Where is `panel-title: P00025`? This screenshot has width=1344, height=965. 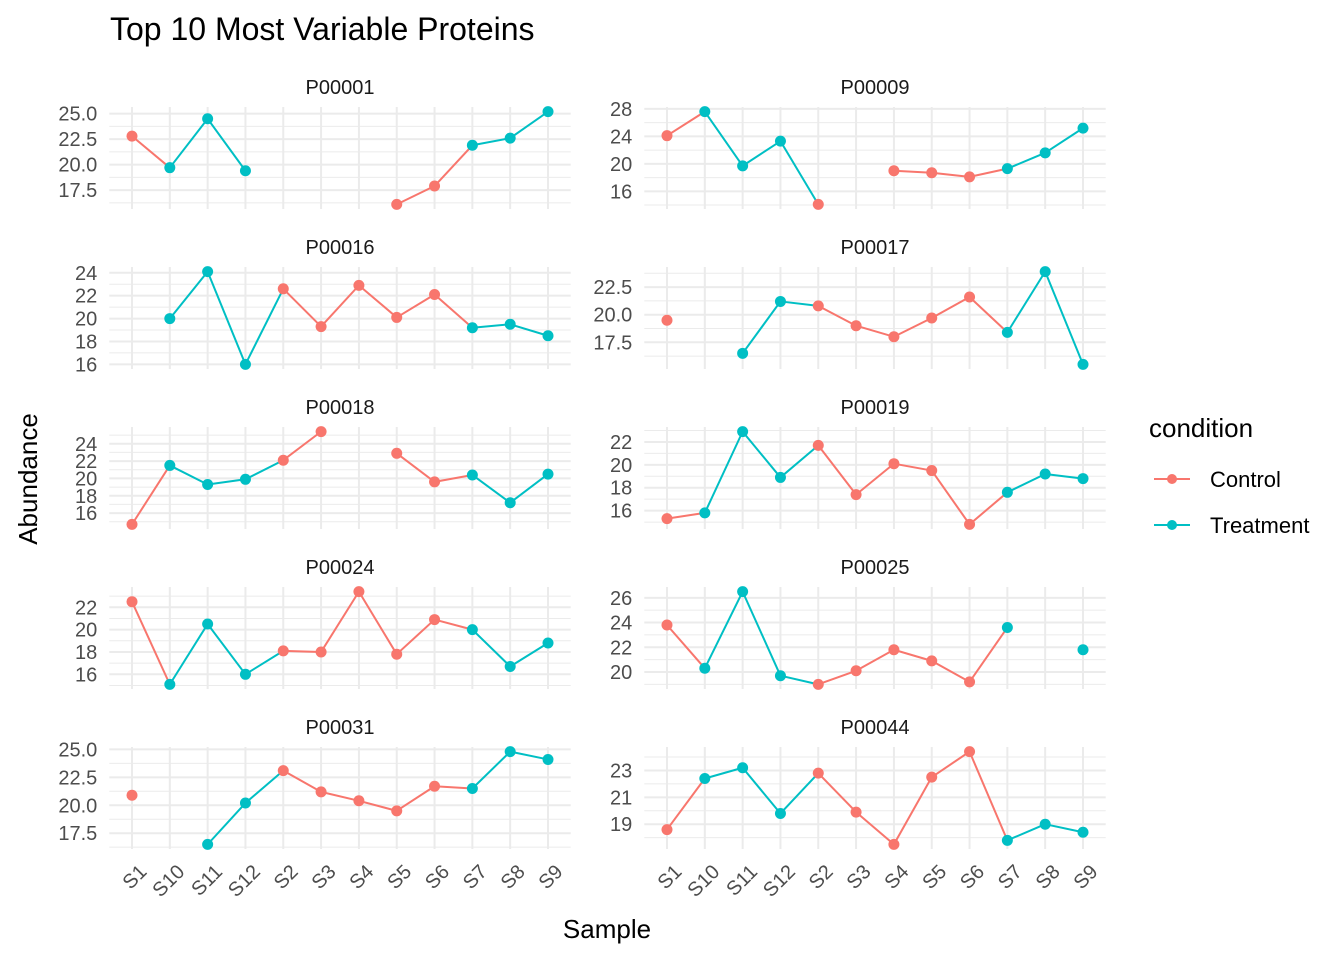 panel-title: P00025 is located at coordinates (875, 568).